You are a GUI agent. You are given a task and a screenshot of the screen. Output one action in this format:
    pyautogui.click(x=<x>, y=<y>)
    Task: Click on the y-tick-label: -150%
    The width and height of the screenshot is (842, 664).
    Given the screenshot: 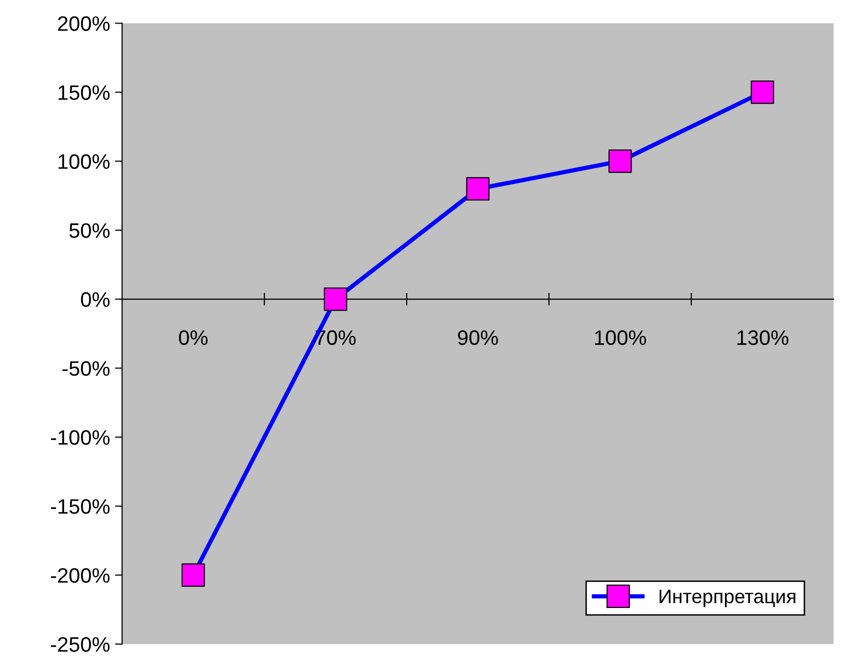 What is the action you would take?
    pyautogui.click(x=80, y=506)
    